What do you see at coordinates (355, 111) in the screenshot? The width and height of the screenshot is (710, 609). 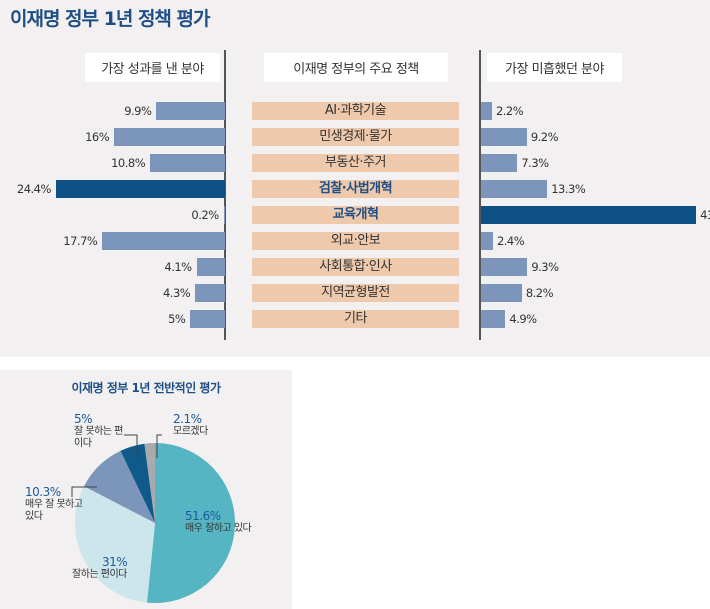 I see `category-label: AI·과학기술` at bounding box center [355, 111].